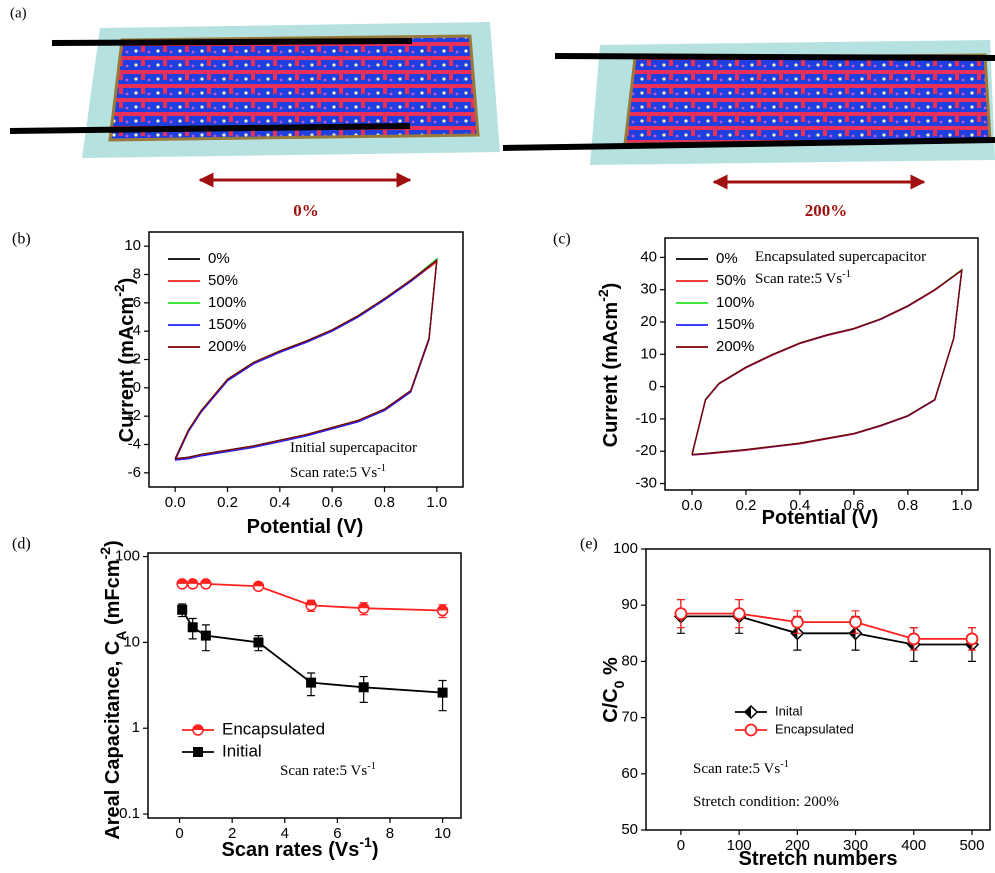  Describe the element at coordinates (137, 302) in the screenshot. I see `y-tick-label: 6` at that location.